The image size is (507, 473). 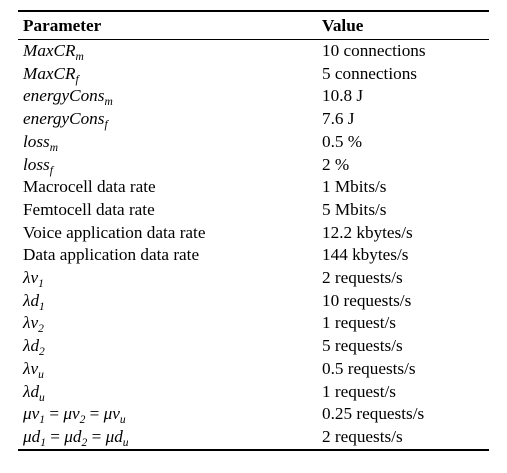 I want to click on value-cell: 144 kbytes/s, so click(x=365, y=255).